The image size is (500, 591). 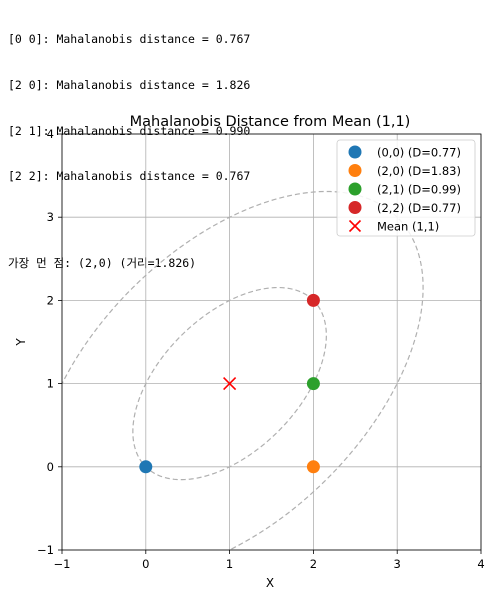 What do you see at coordinates (129, 85) in the screenshot?
I see `console-line: [2 0]: Mahalanobis distance = 1.826` at bounding box center [129, 85].